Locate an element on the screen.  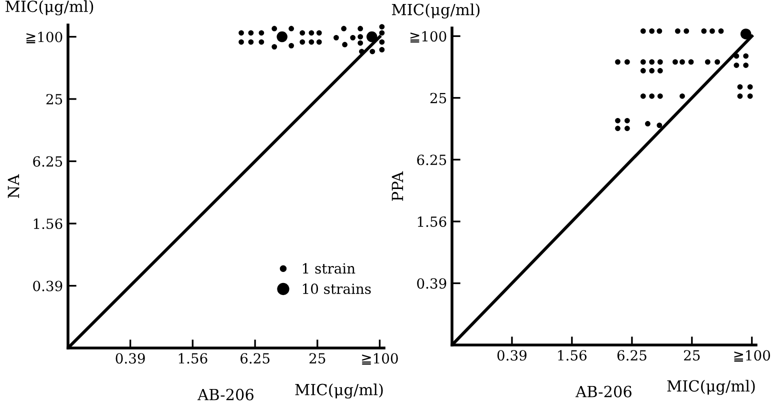
legend-label: 10 strains is located at coordinates (336, 289).